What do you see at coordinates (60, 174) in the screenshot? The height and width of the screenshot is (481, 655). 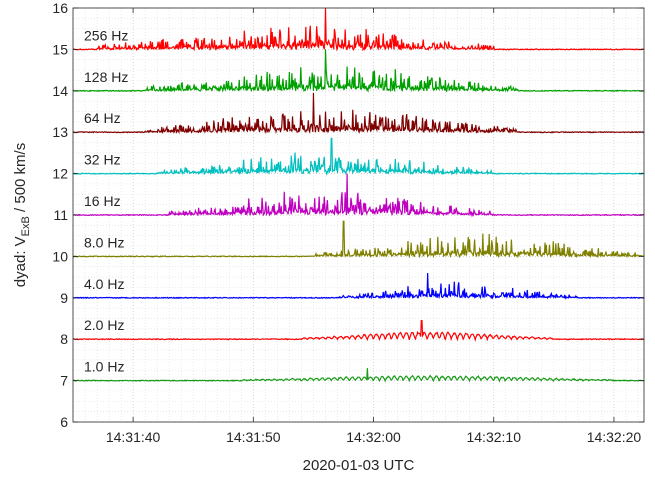 I see `y-tick-label: 12` at bounding box center [60, 174].